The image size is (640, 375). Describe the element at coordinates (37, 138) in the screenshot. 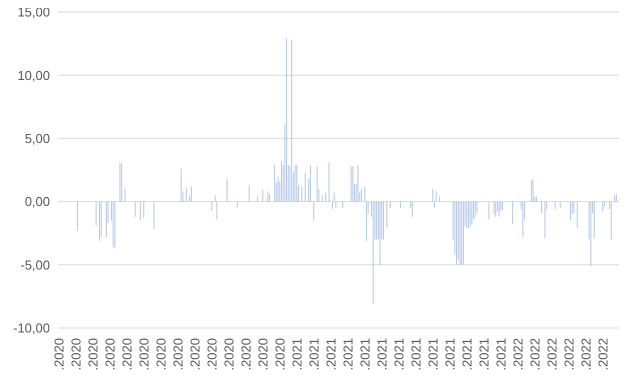

I see `y-tick-label: 5,00` at that location.